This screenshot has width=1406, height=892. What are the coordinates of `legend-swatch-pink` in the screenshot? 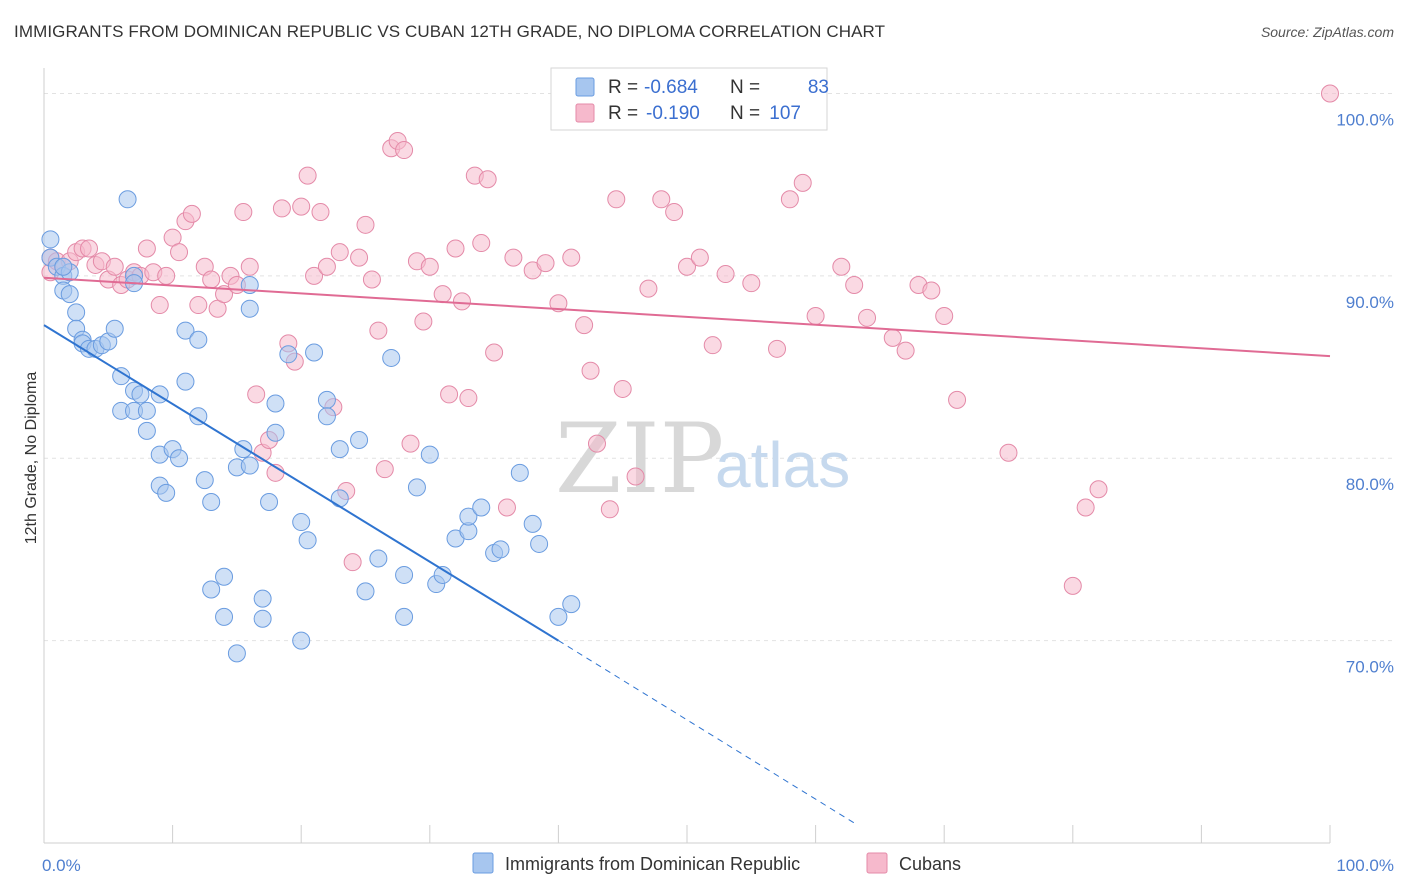 It's located at (585, 113).